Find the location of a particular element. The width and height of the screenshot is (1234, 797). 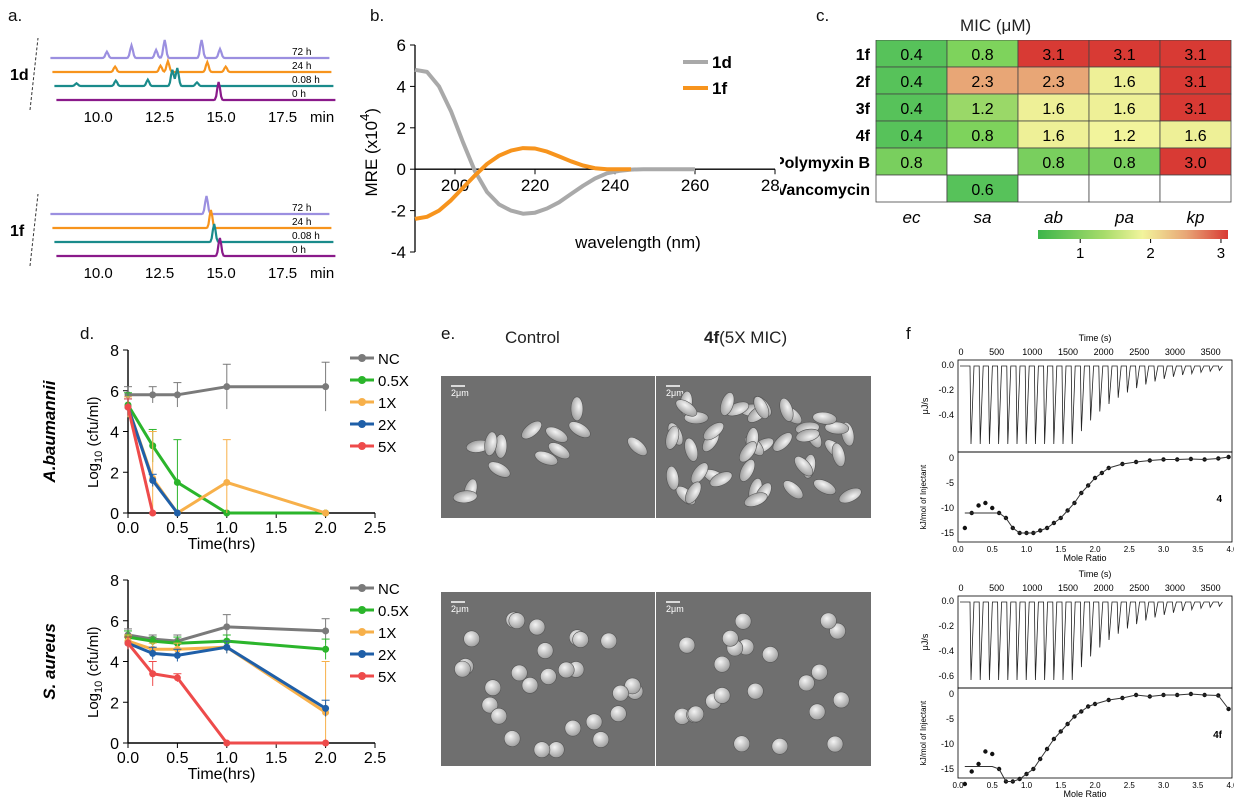

panel-label-b: b. is located at coordinates (377, 15).